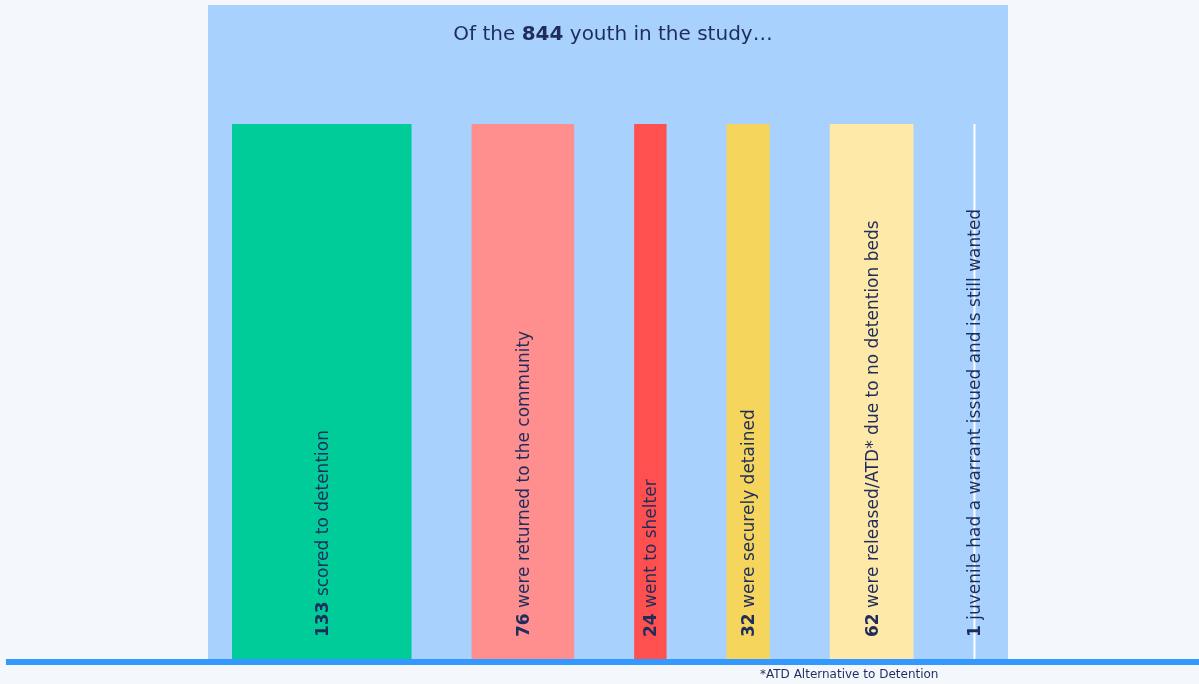 The height and width of the screenshot is (684, 1199). I want to click on category-label: were returned to the community, so click(522, 472).